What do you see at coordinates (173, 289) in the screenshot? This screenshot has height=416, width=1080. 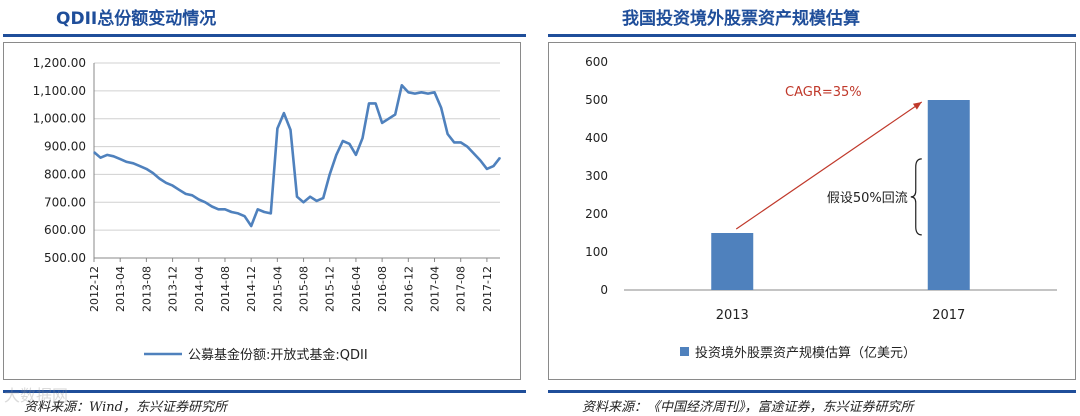 I see `x-tick-label: 2013-12` at bounding box center [173, 289].